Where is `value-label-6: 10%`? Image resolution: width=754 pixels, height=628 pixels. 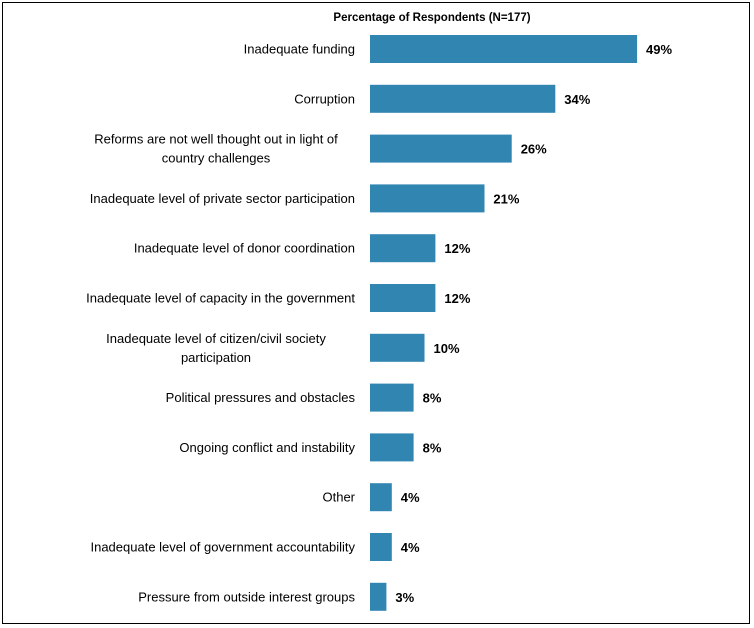 value-label-6: 10% is located at coordinates (447, 348).